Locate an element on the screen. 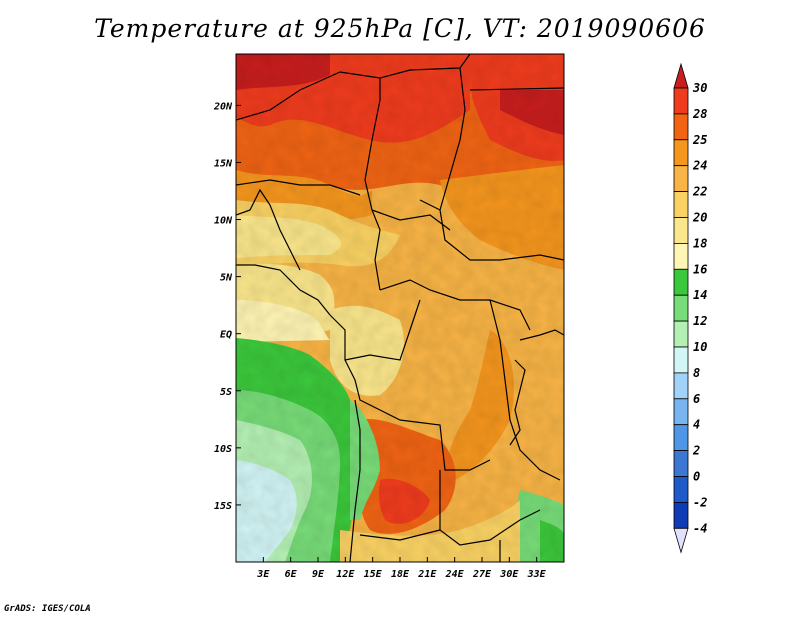 The image size is (800, 618). lat-tick-label: 15N is located at coordinates (223, 163).